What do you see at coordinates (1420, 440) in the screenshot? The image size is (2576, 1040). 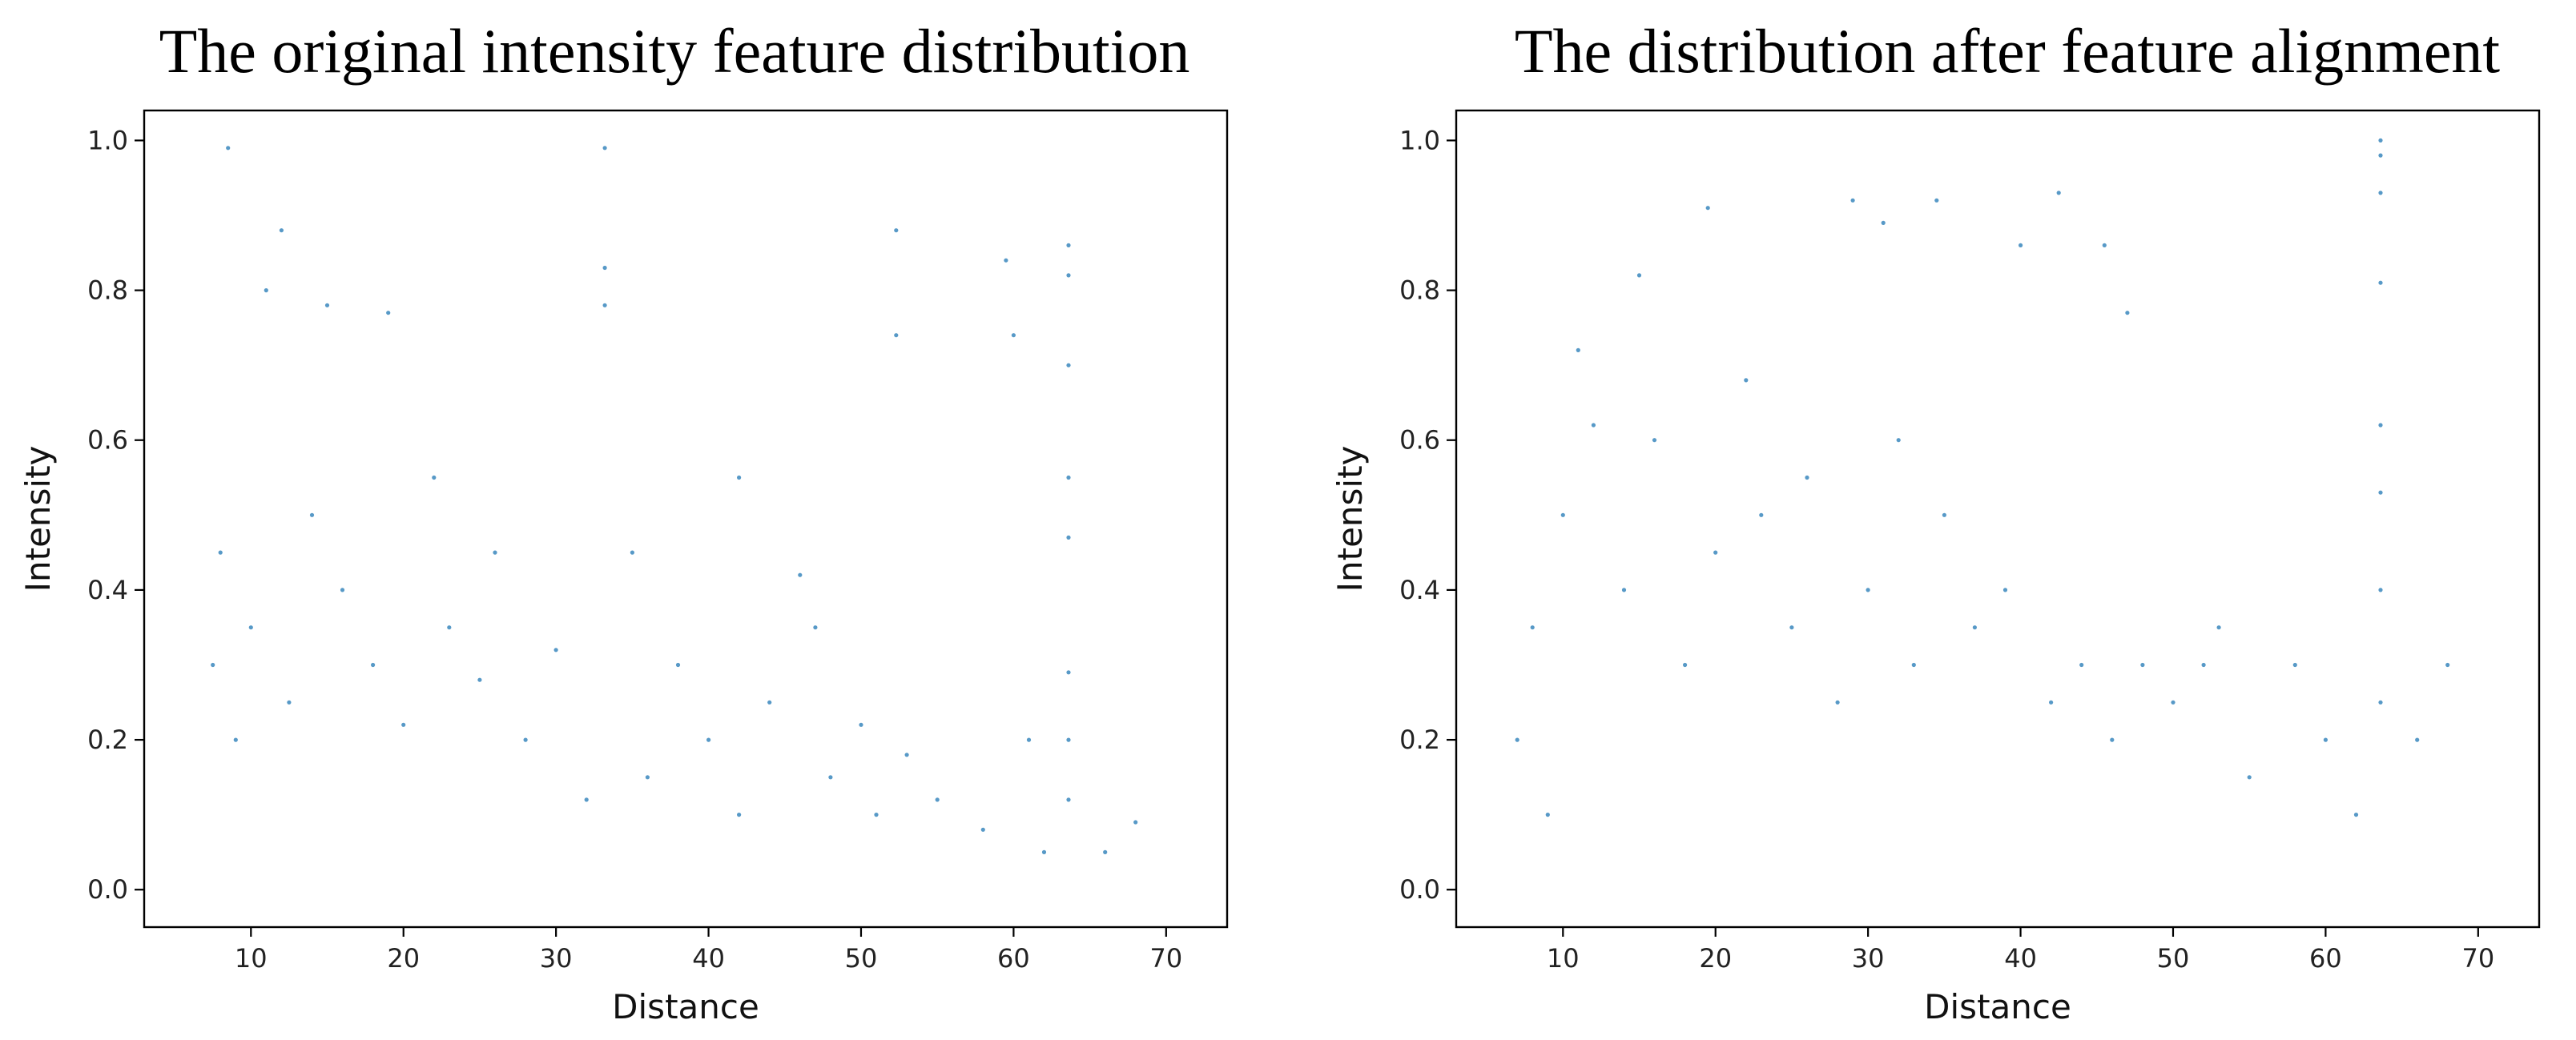 I see `y-tick-label: 0.6` at bounding box center [1420, 440].